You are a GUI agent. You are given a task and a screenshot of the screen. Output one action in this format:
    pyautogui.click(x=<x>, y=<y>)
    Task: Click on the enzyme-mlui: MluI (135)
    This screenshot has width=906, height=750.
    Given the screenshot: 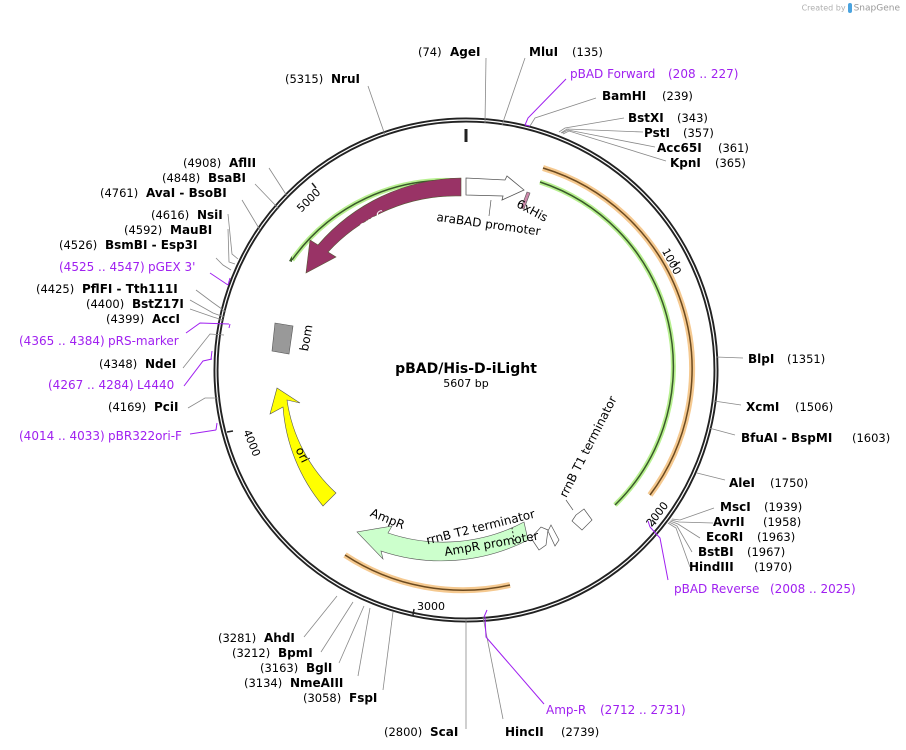 What is the action you would take?
    pyautogui.click(x=566, y=52)
    